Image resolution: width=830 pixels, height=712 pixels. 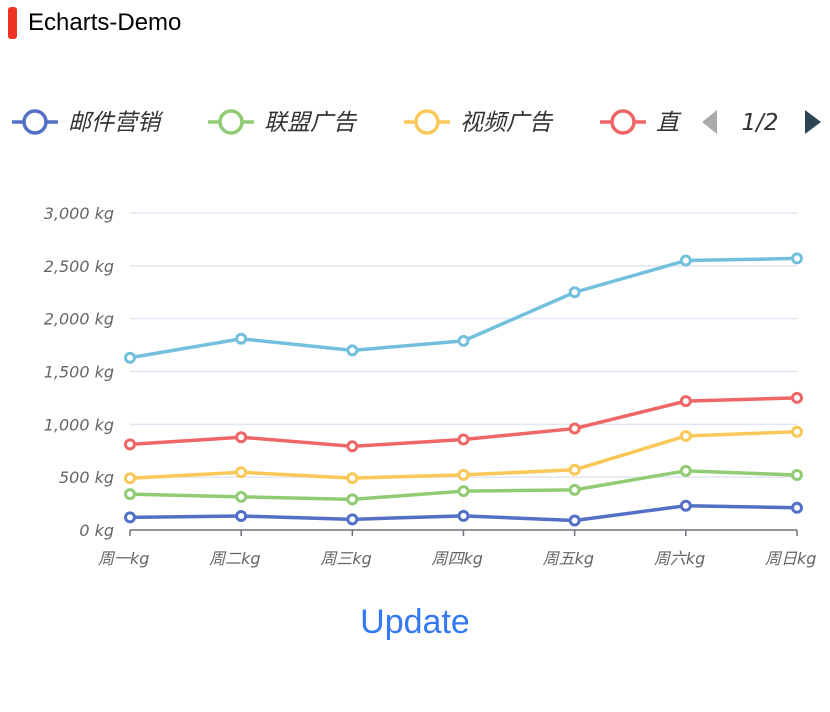 What do you see at coordinates (345, 558) in the screenshot?
I see `x-tick-label: 周三kg` at bounding box center [345, 558].